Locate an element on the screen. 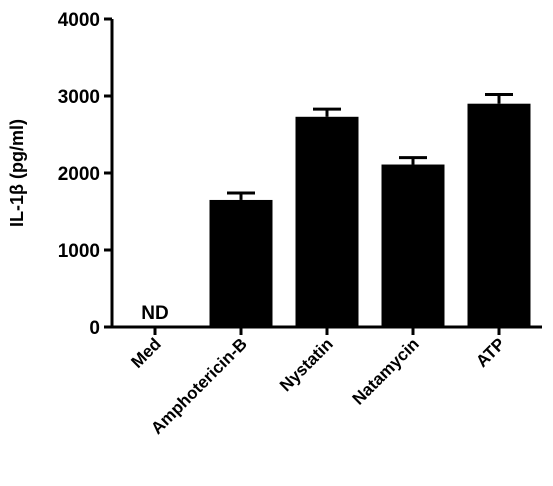  bar-amphotericin-b is located at coordinates (241, 263).